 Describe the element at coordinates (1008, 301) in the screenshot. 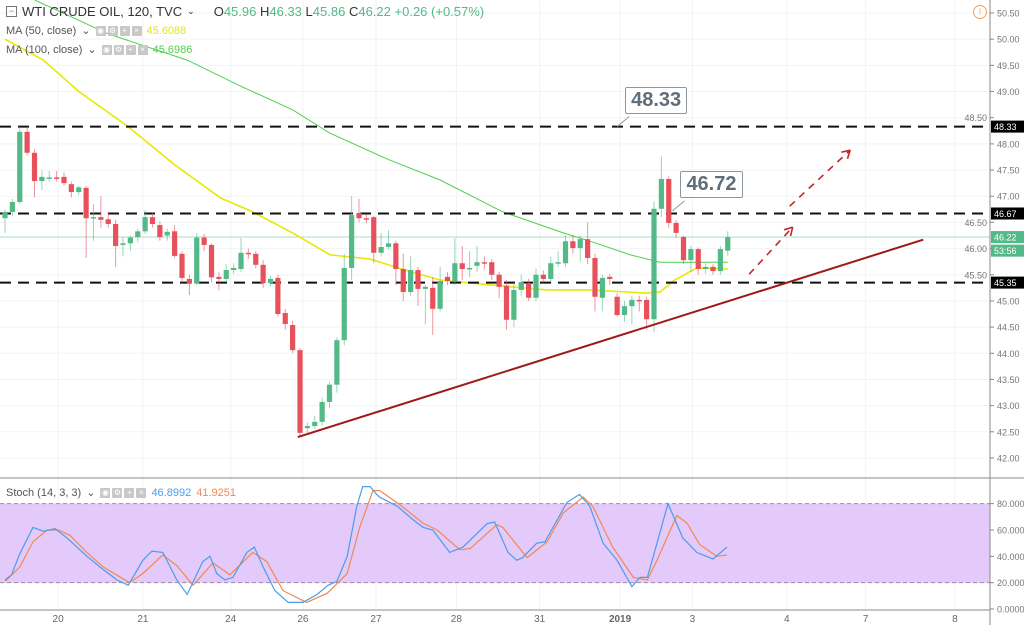

I see `price-tick-label: 45.00` at that location.